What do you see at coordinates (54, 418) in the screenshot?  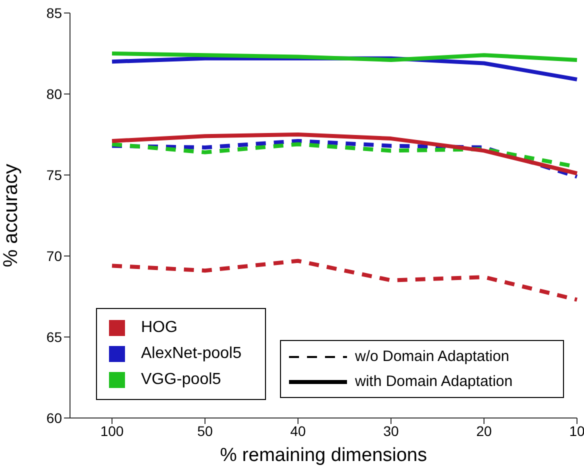 I see `y-tick-label: 60` at bounding box center [54, 418].